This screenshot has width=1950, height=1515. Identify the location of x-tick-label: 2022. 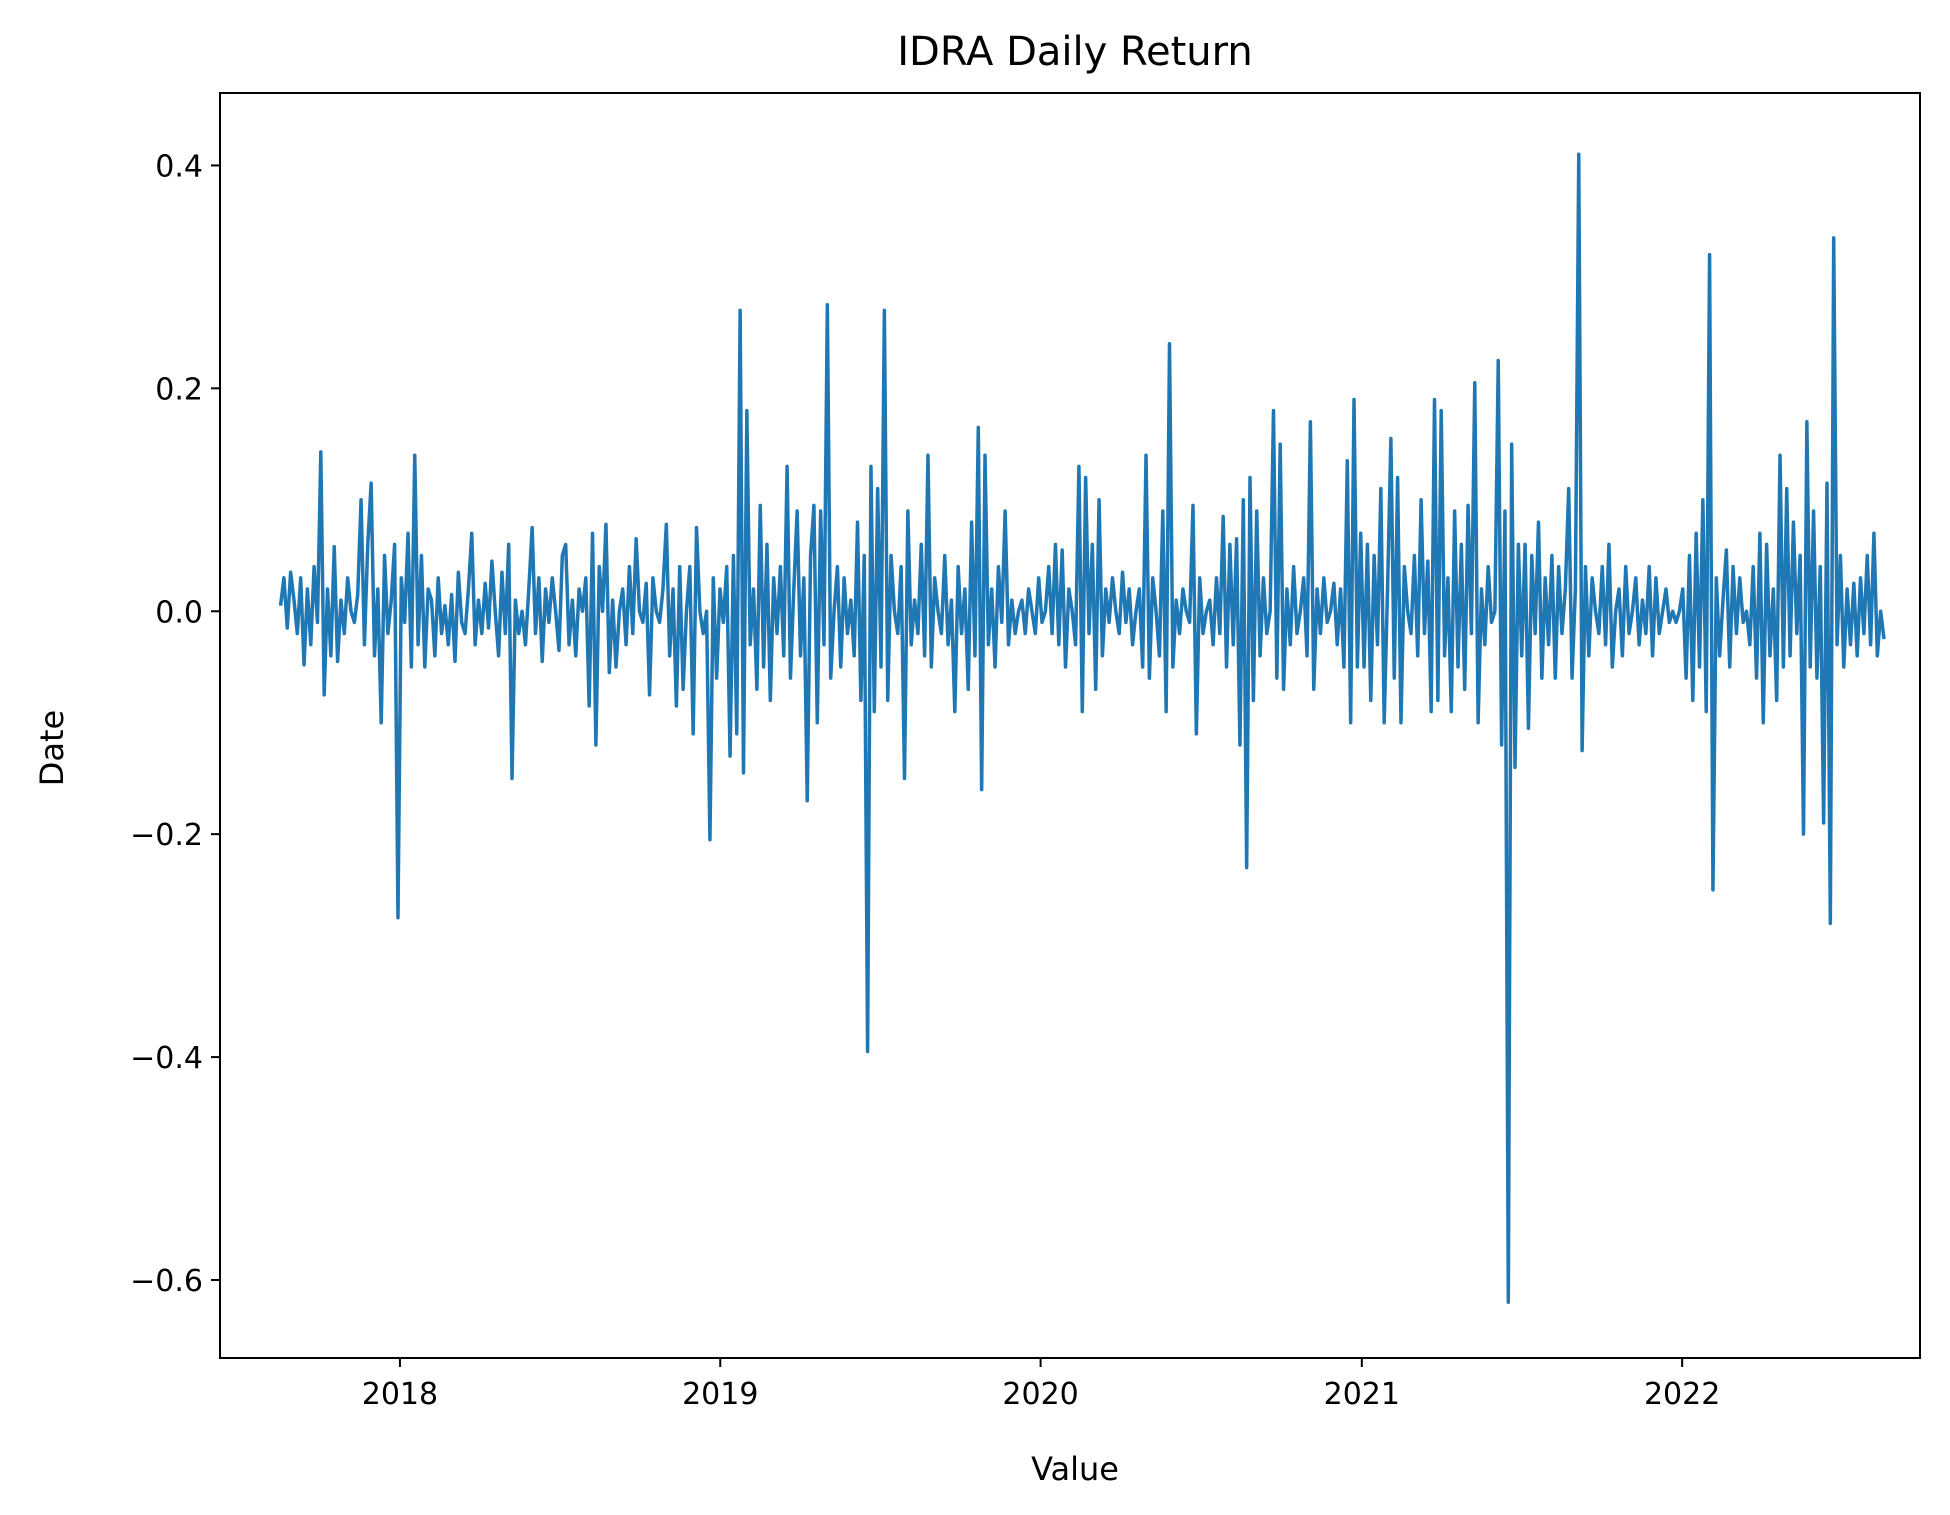
(1682, 1394).